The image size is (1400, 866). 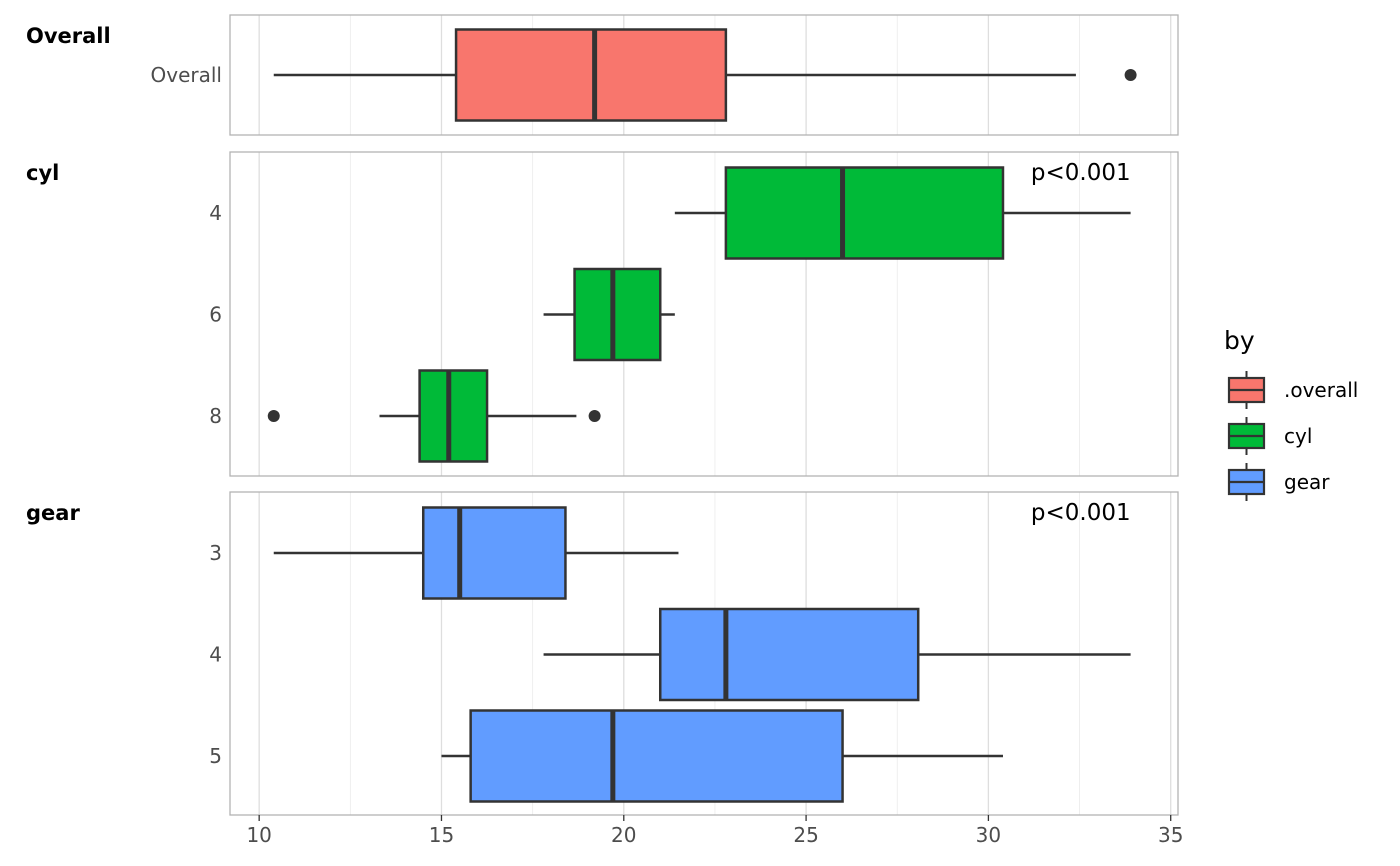 I want to click on x-tick-label: 30, so click(x=988, y=835).